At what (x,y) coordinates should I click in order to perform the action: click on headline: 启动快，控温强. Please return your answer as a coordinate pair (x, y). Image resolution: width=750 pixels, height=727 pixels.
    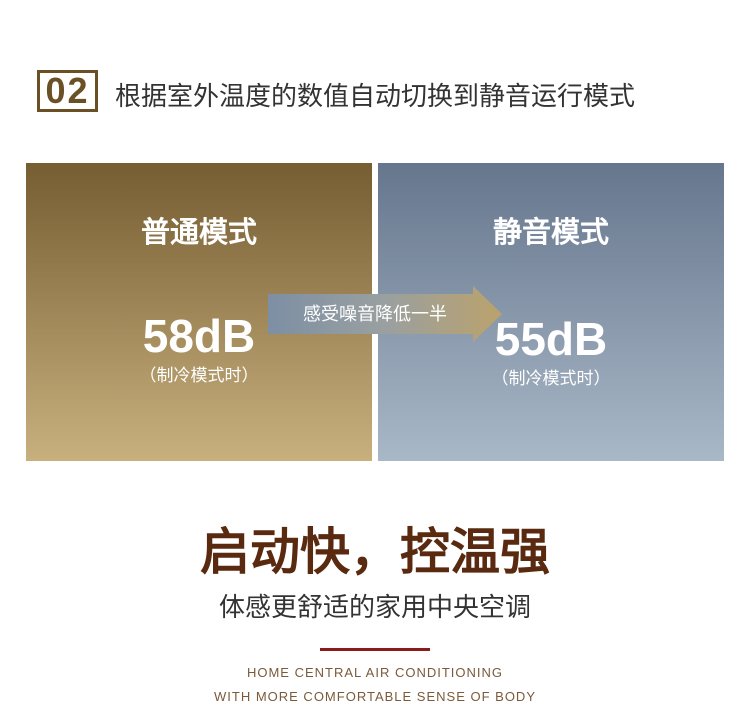
    Looking at the image, I should click on (375, 552).